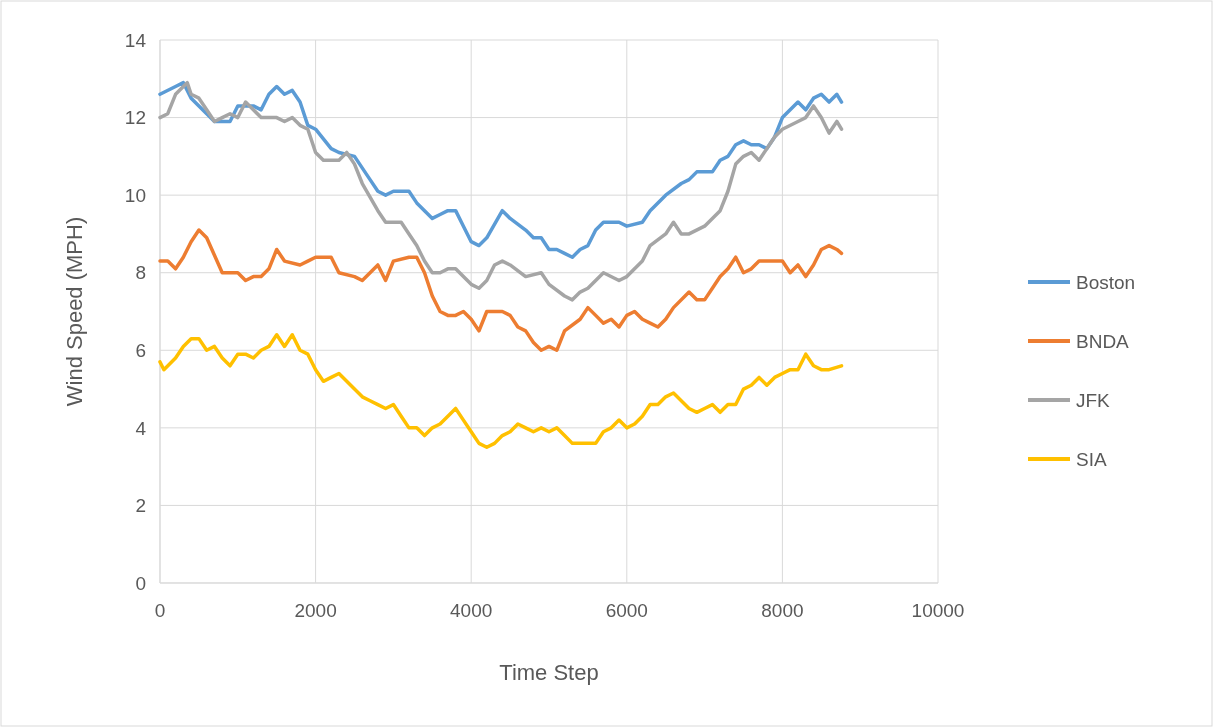 Image resolution: width=1213 pixels, height=727 pixels. What do you see at coordinates (1106, 282) in the screenshot?
I see `legend-label: Boston` at bounding box center [1106, 282].